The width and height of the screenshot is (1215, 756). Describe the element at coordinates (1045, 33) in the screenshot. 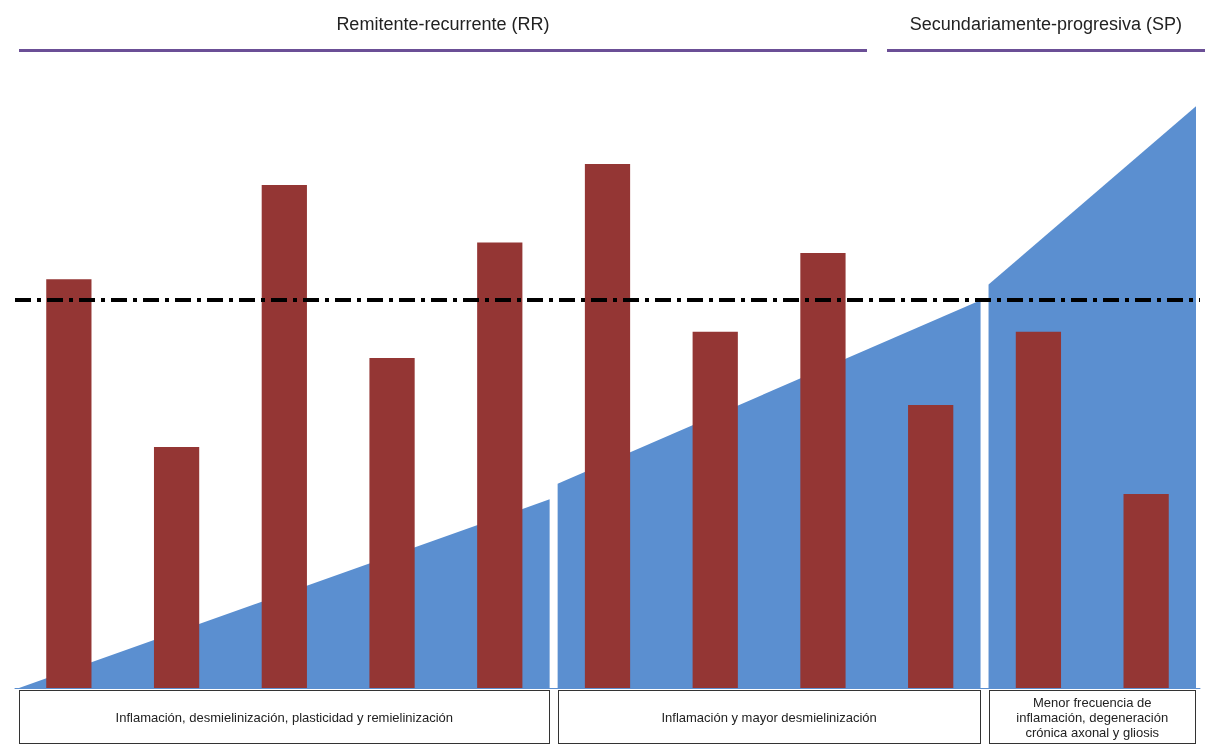

I see `text: Secundariamente-progresiva (SP)` at that location.